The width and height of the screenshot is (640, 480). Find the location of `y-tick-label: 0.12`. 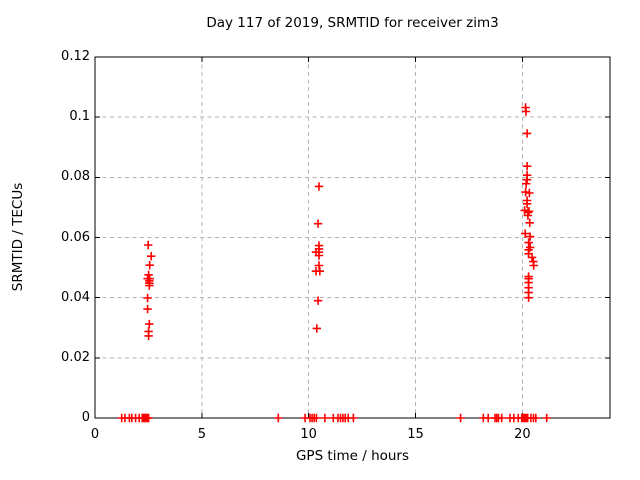

y-tick-label: 0.12 is located at coordinates (75, 56).